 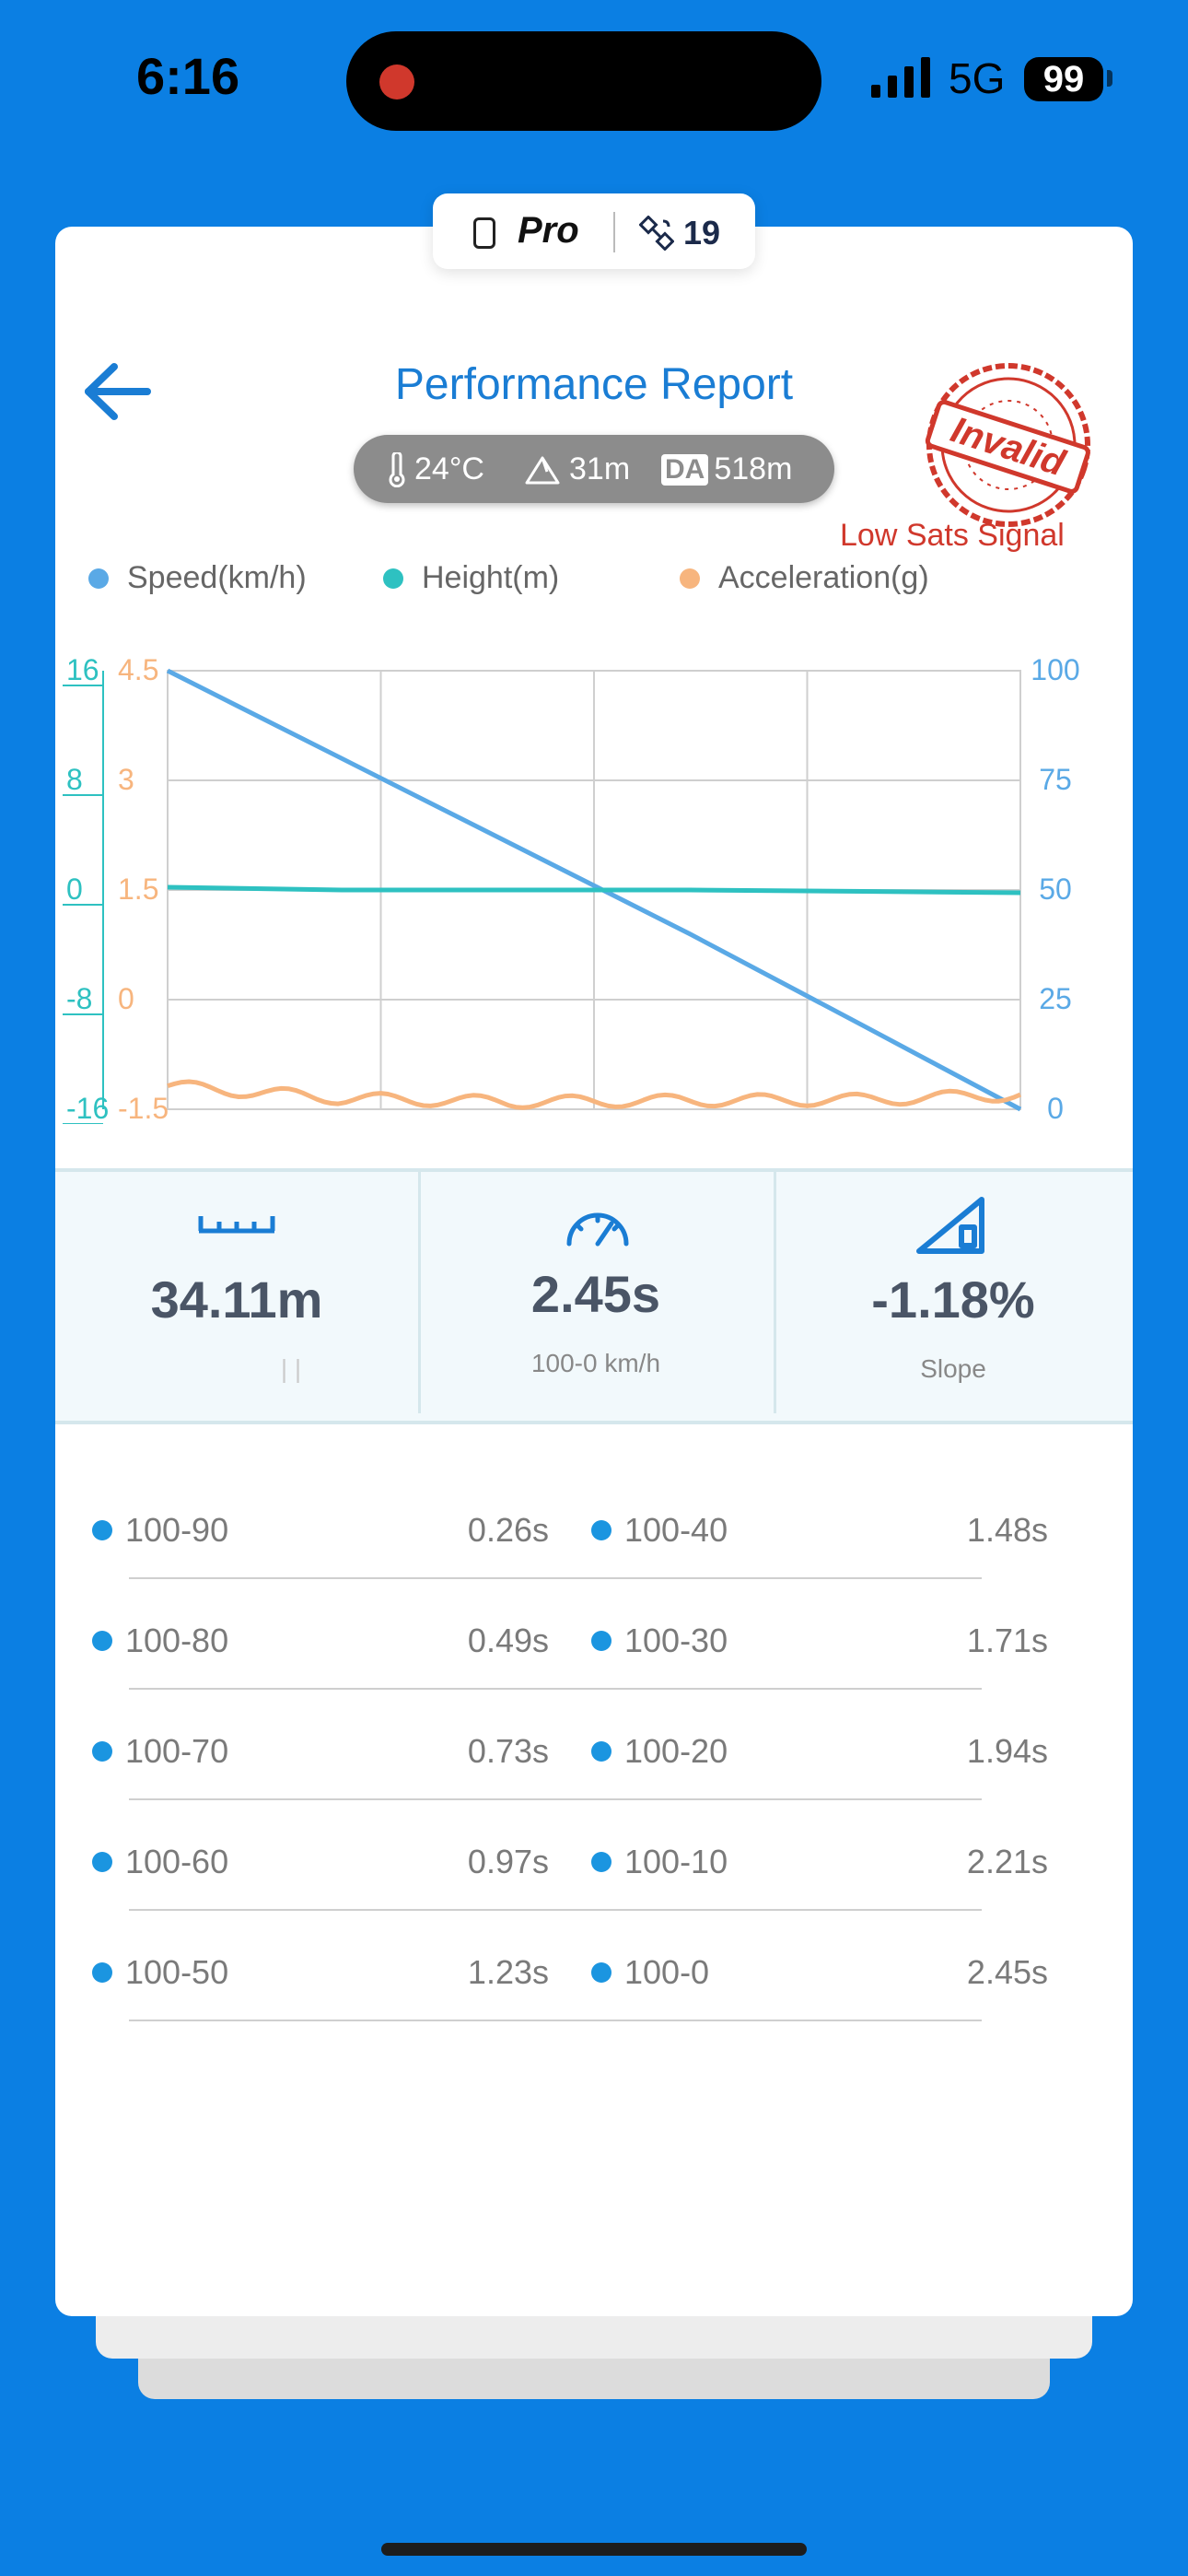 What do you see at coordinates (393, 578) in the screenshot?
I see `legend-height-swatch` at bounding box center [393, 578].